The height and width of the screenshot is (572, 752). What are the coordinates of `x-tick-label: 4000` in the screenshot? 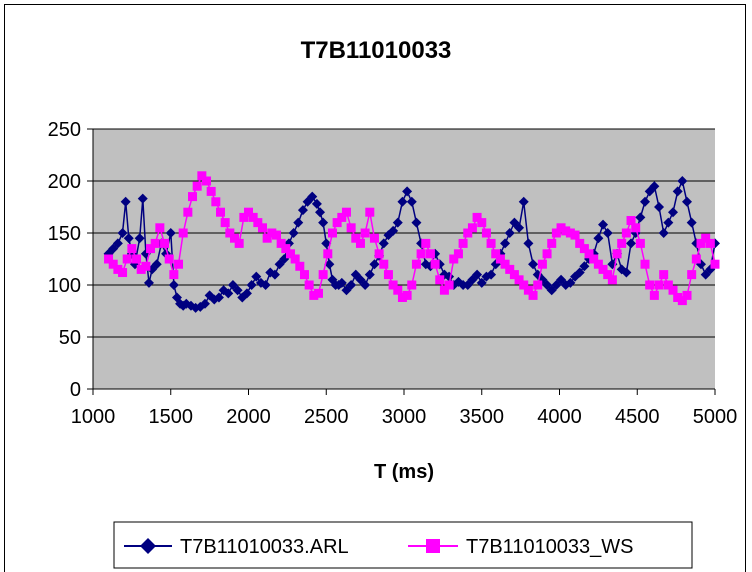 It's located at (559, 417).